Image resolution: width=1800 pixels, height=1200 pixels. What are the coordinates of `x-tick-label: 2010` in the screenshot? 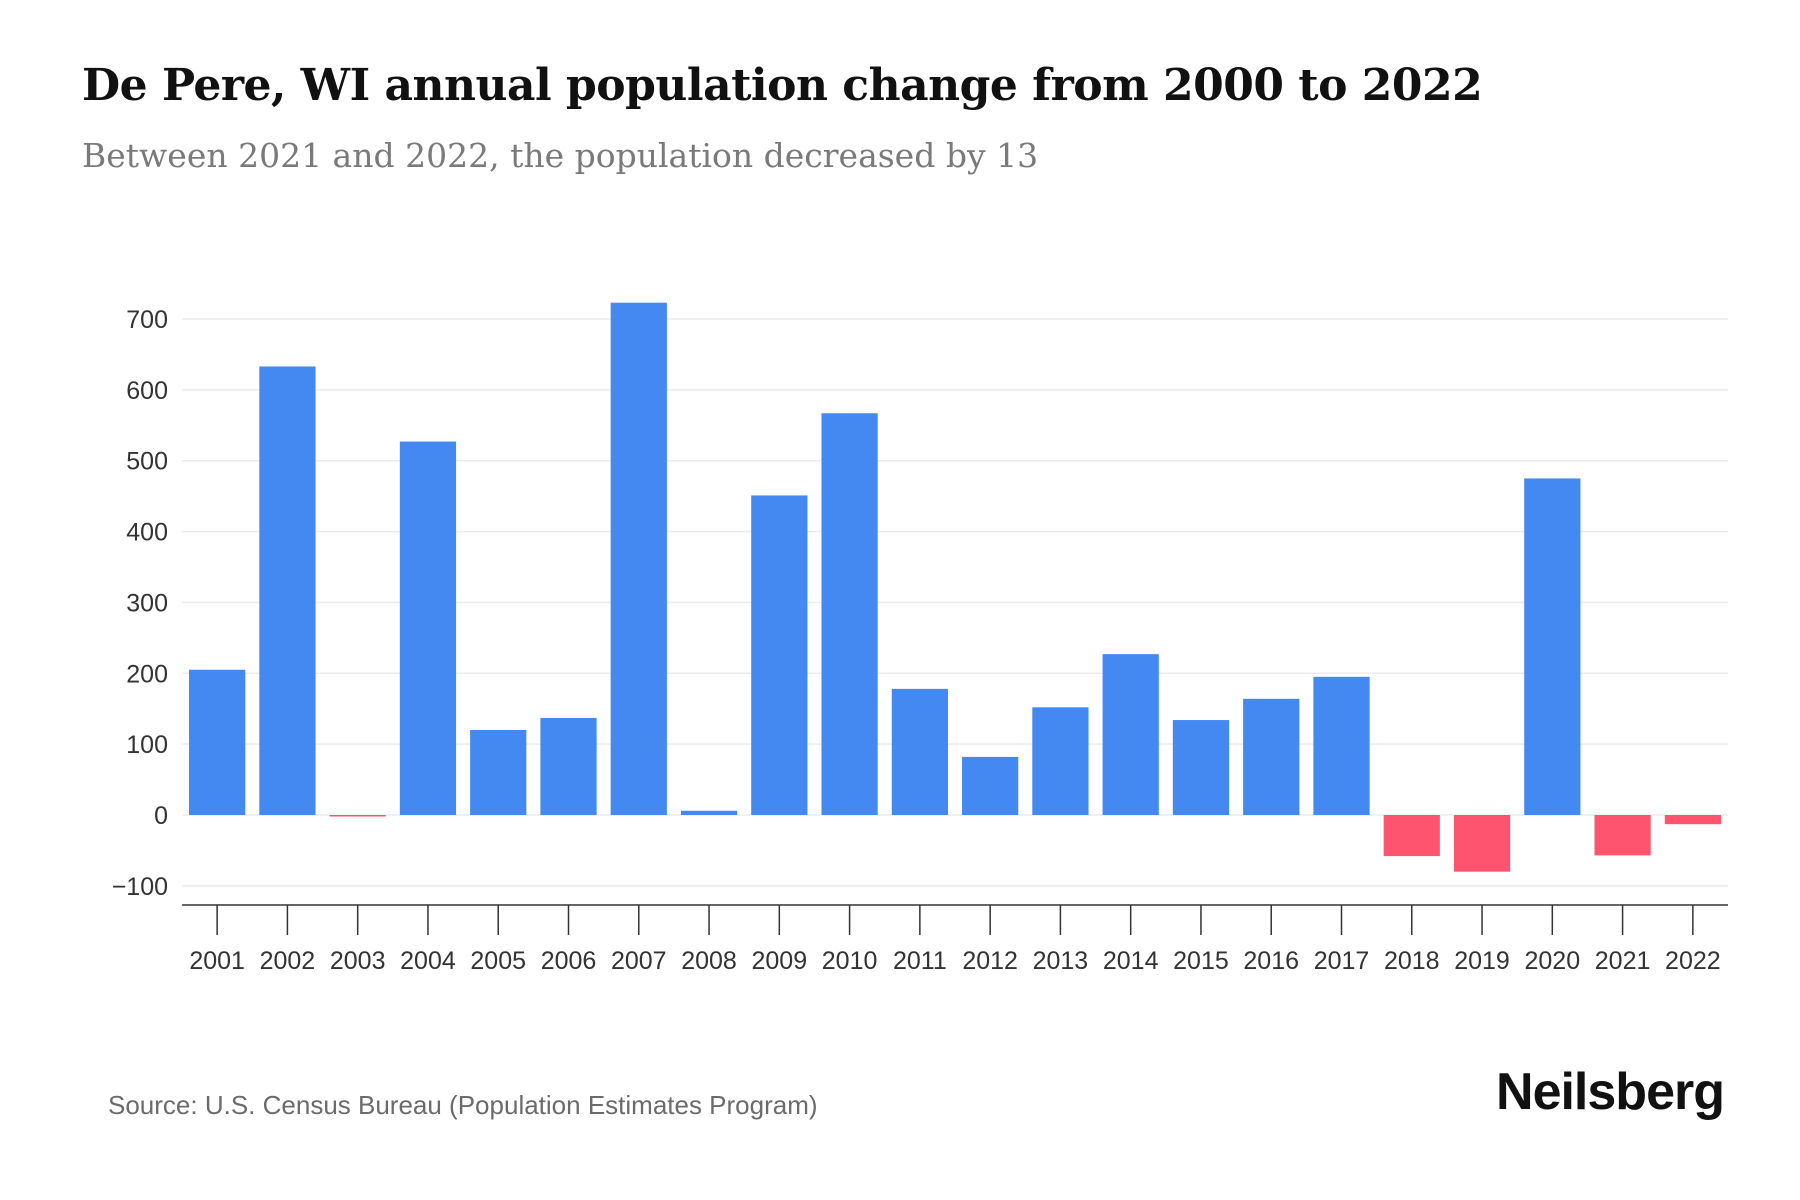 It's located at (850, 961).